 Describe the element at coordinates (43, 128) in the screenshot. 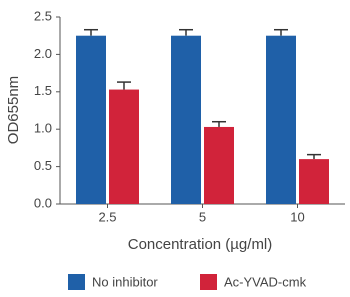

I see `y-tick-label: 1.0` at that location.